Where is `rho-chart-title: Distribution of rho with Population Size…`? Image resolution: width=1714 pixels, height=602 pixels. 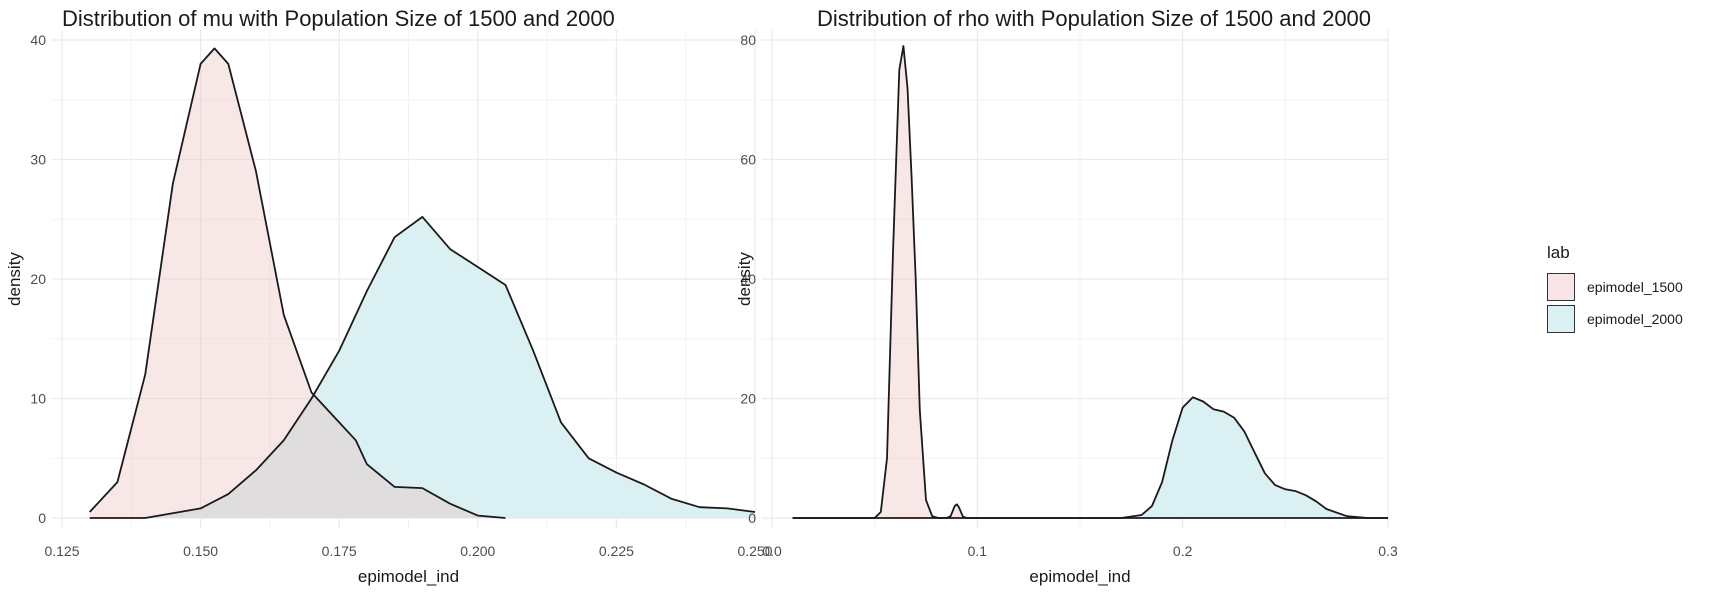 rho-chart-title: Distribution of rho with Population Size… is located at coordinates (1094, 18).